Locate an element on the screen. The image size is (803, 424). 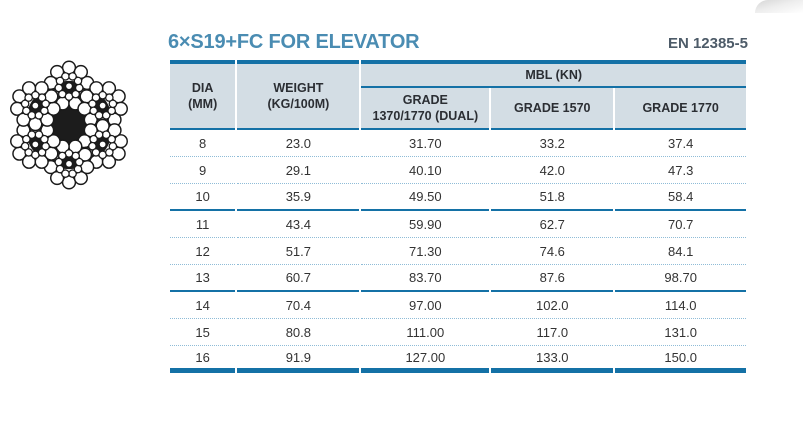
table-cell: 58.4 is located at coordinates (680, 197).